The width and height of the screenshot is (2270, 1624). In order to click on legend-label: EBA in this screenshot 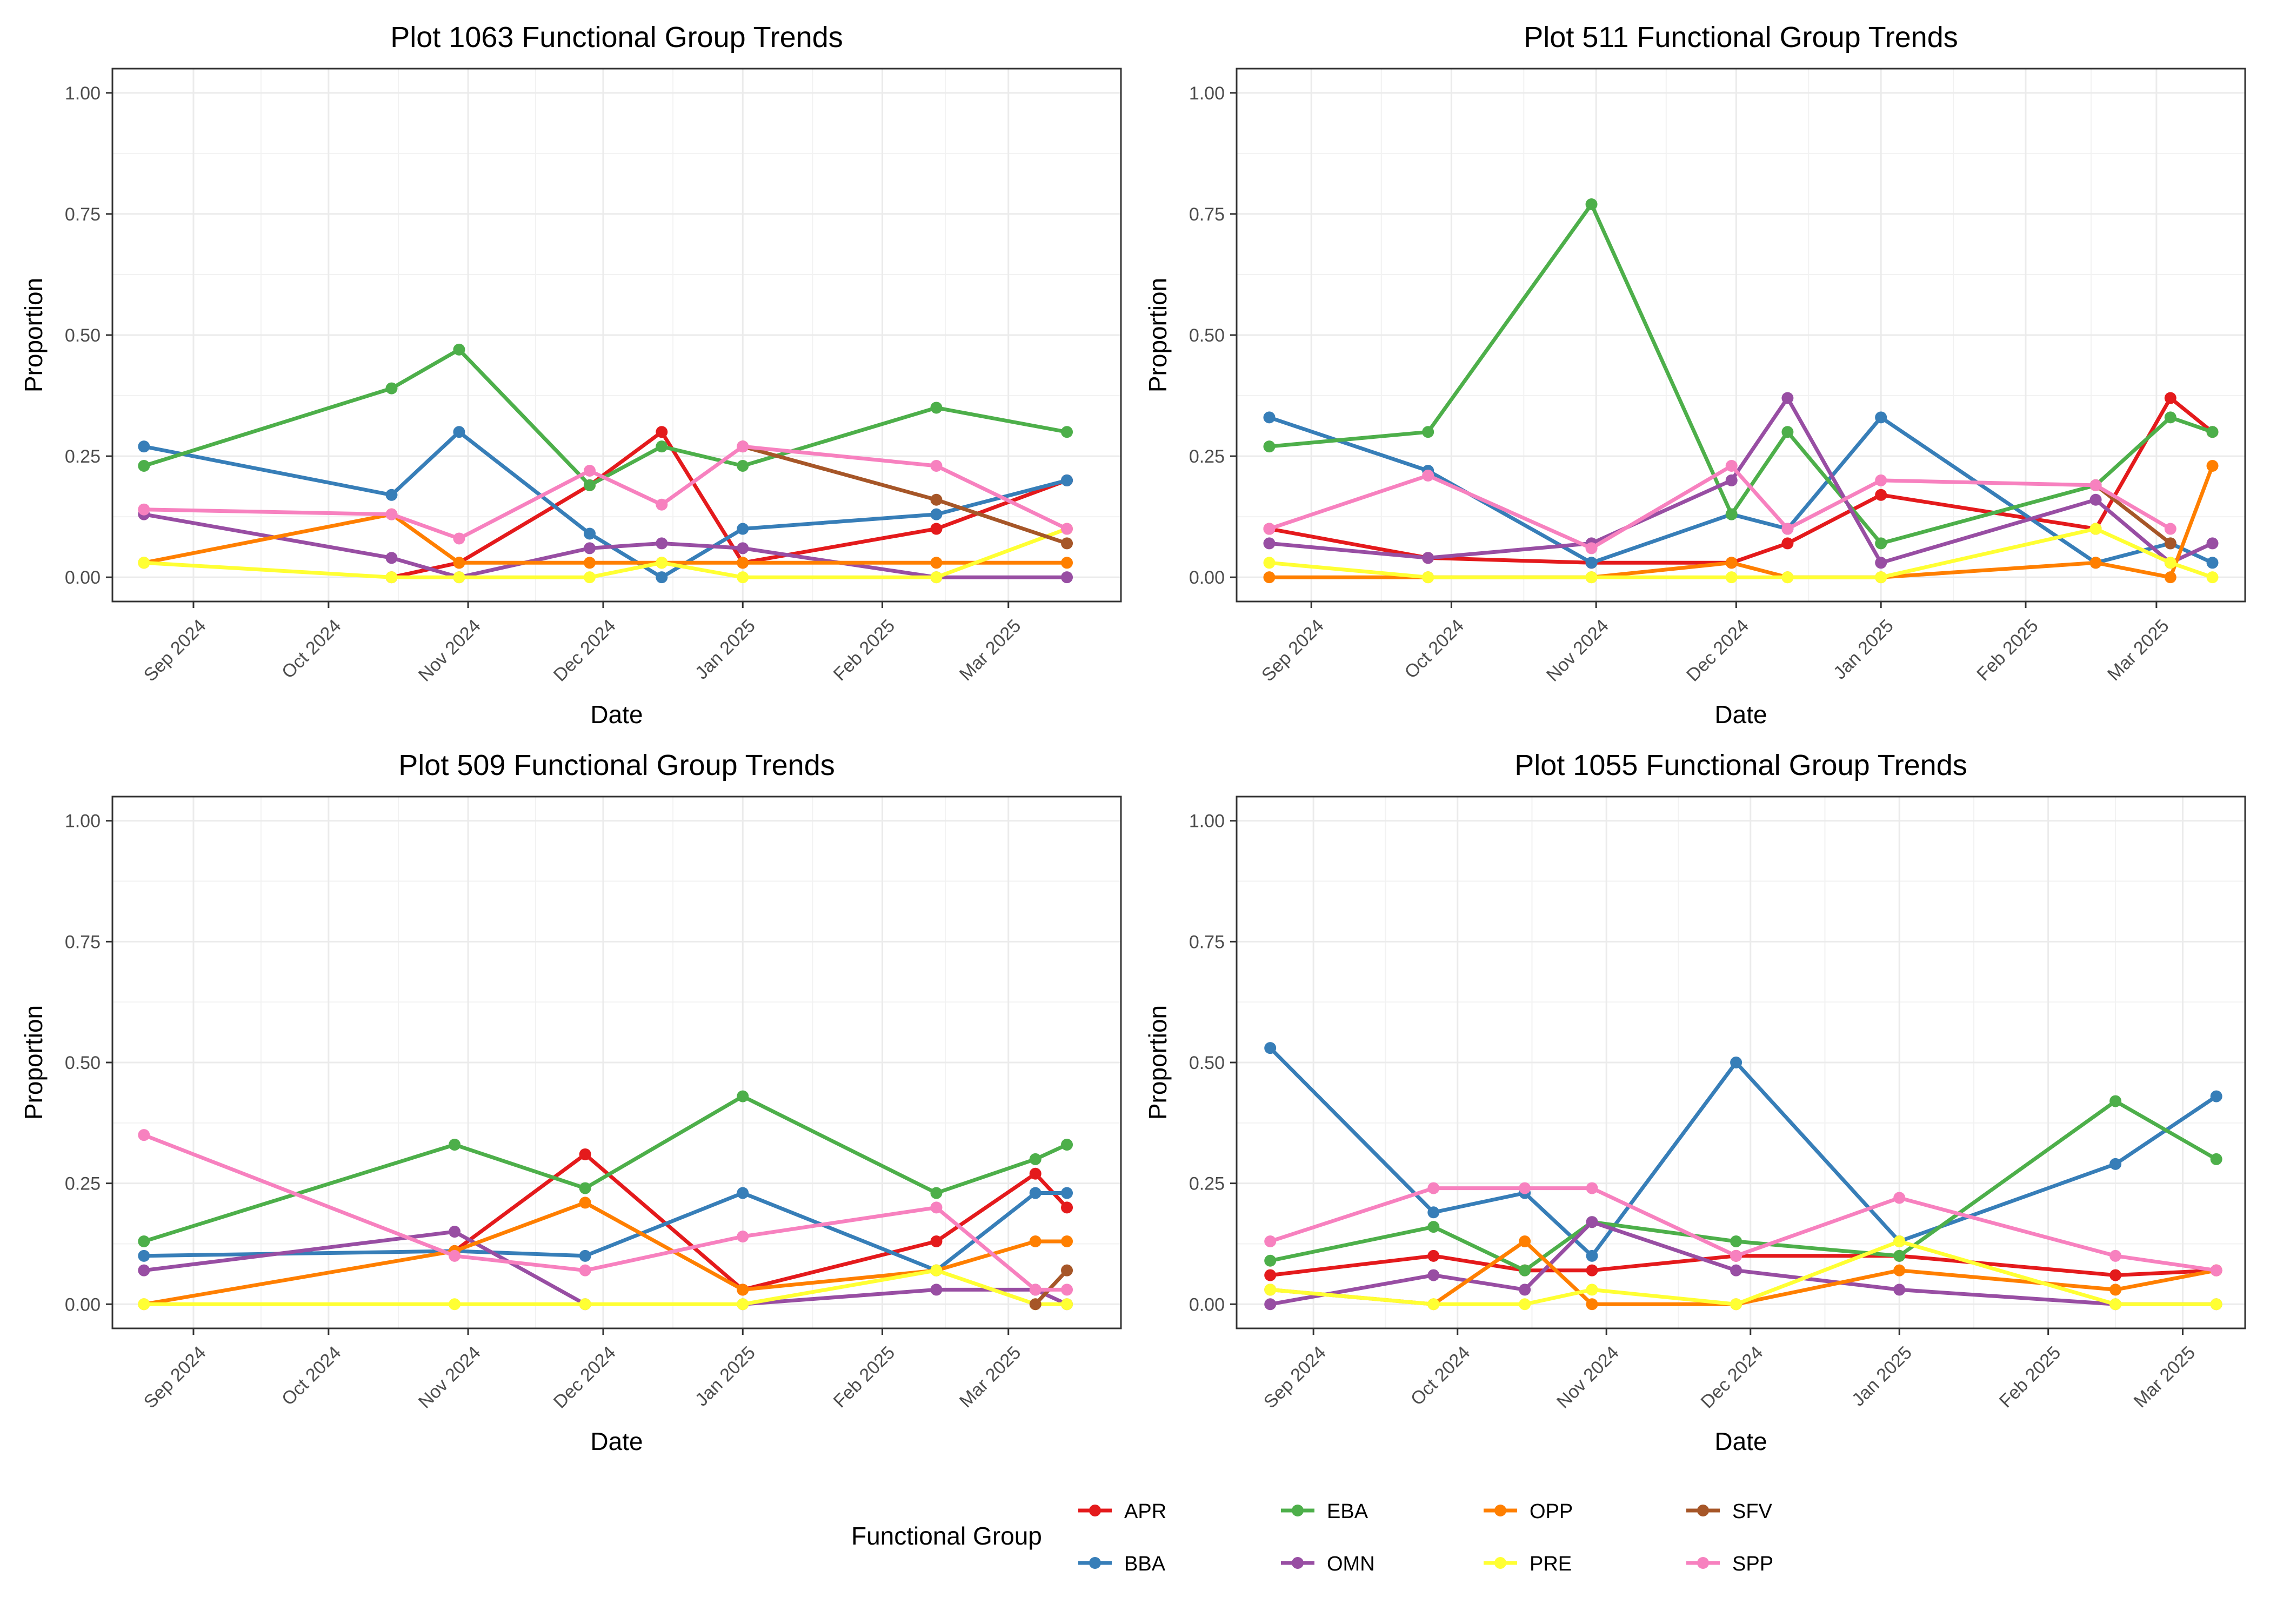, I will do `click(1347, 1511)`.